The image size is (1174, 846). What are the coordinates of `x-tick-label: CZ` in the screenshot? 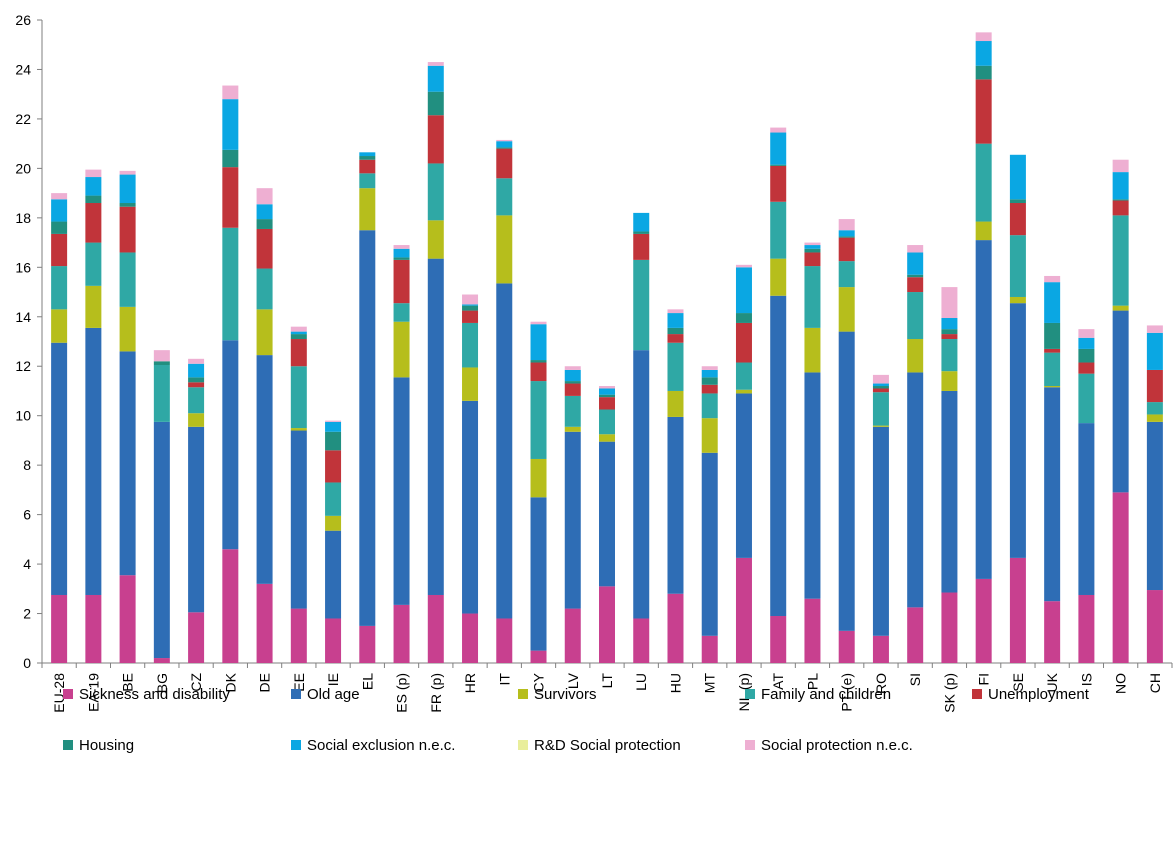 It's located at (196, 682).